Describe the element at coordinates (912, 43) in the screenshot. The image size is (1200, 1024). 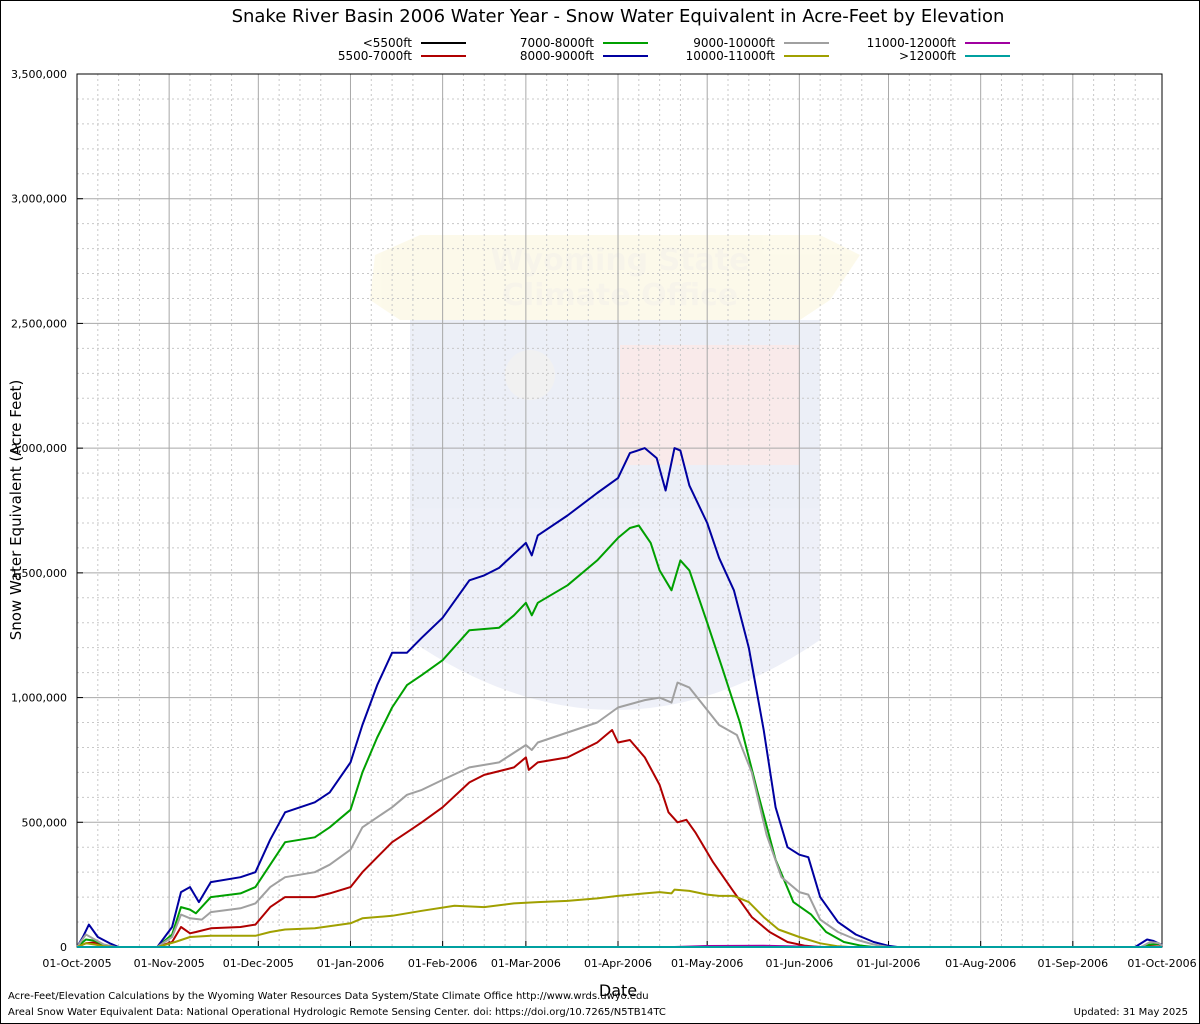
I see `legend-label: 11000-12000ft` at that location.